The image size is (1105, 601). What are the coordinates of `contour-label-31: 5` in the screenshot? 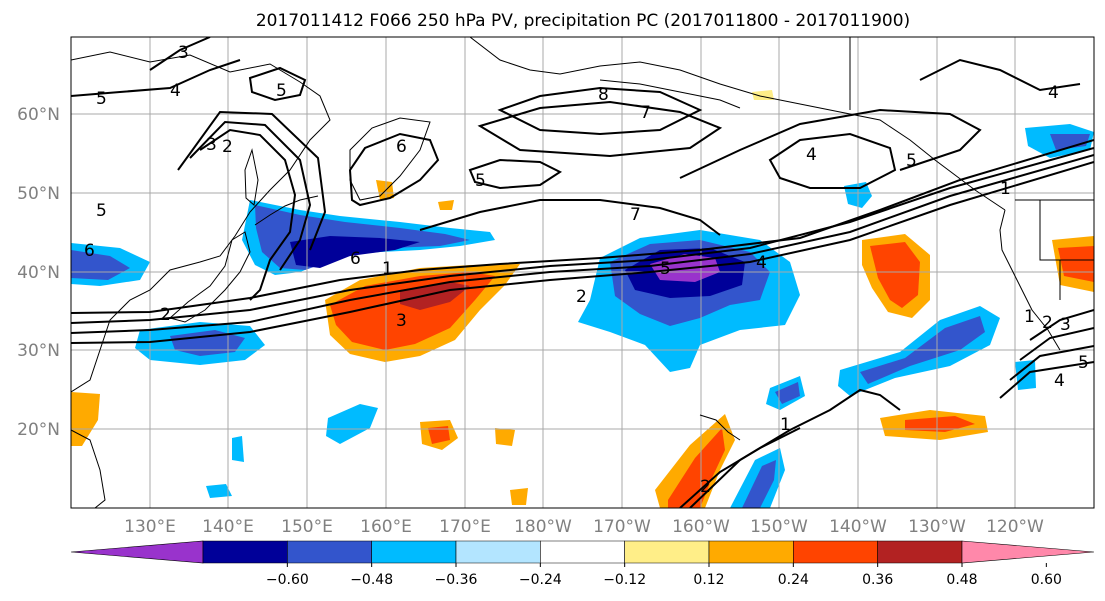 It's located at (911, 161).